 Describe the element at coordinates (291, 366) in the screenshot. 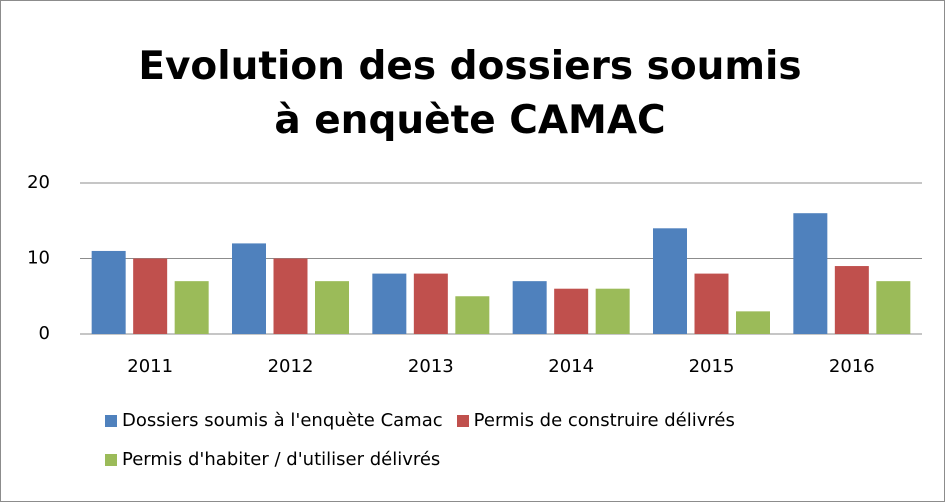

I see `x-tick-label: 2012` at that location.